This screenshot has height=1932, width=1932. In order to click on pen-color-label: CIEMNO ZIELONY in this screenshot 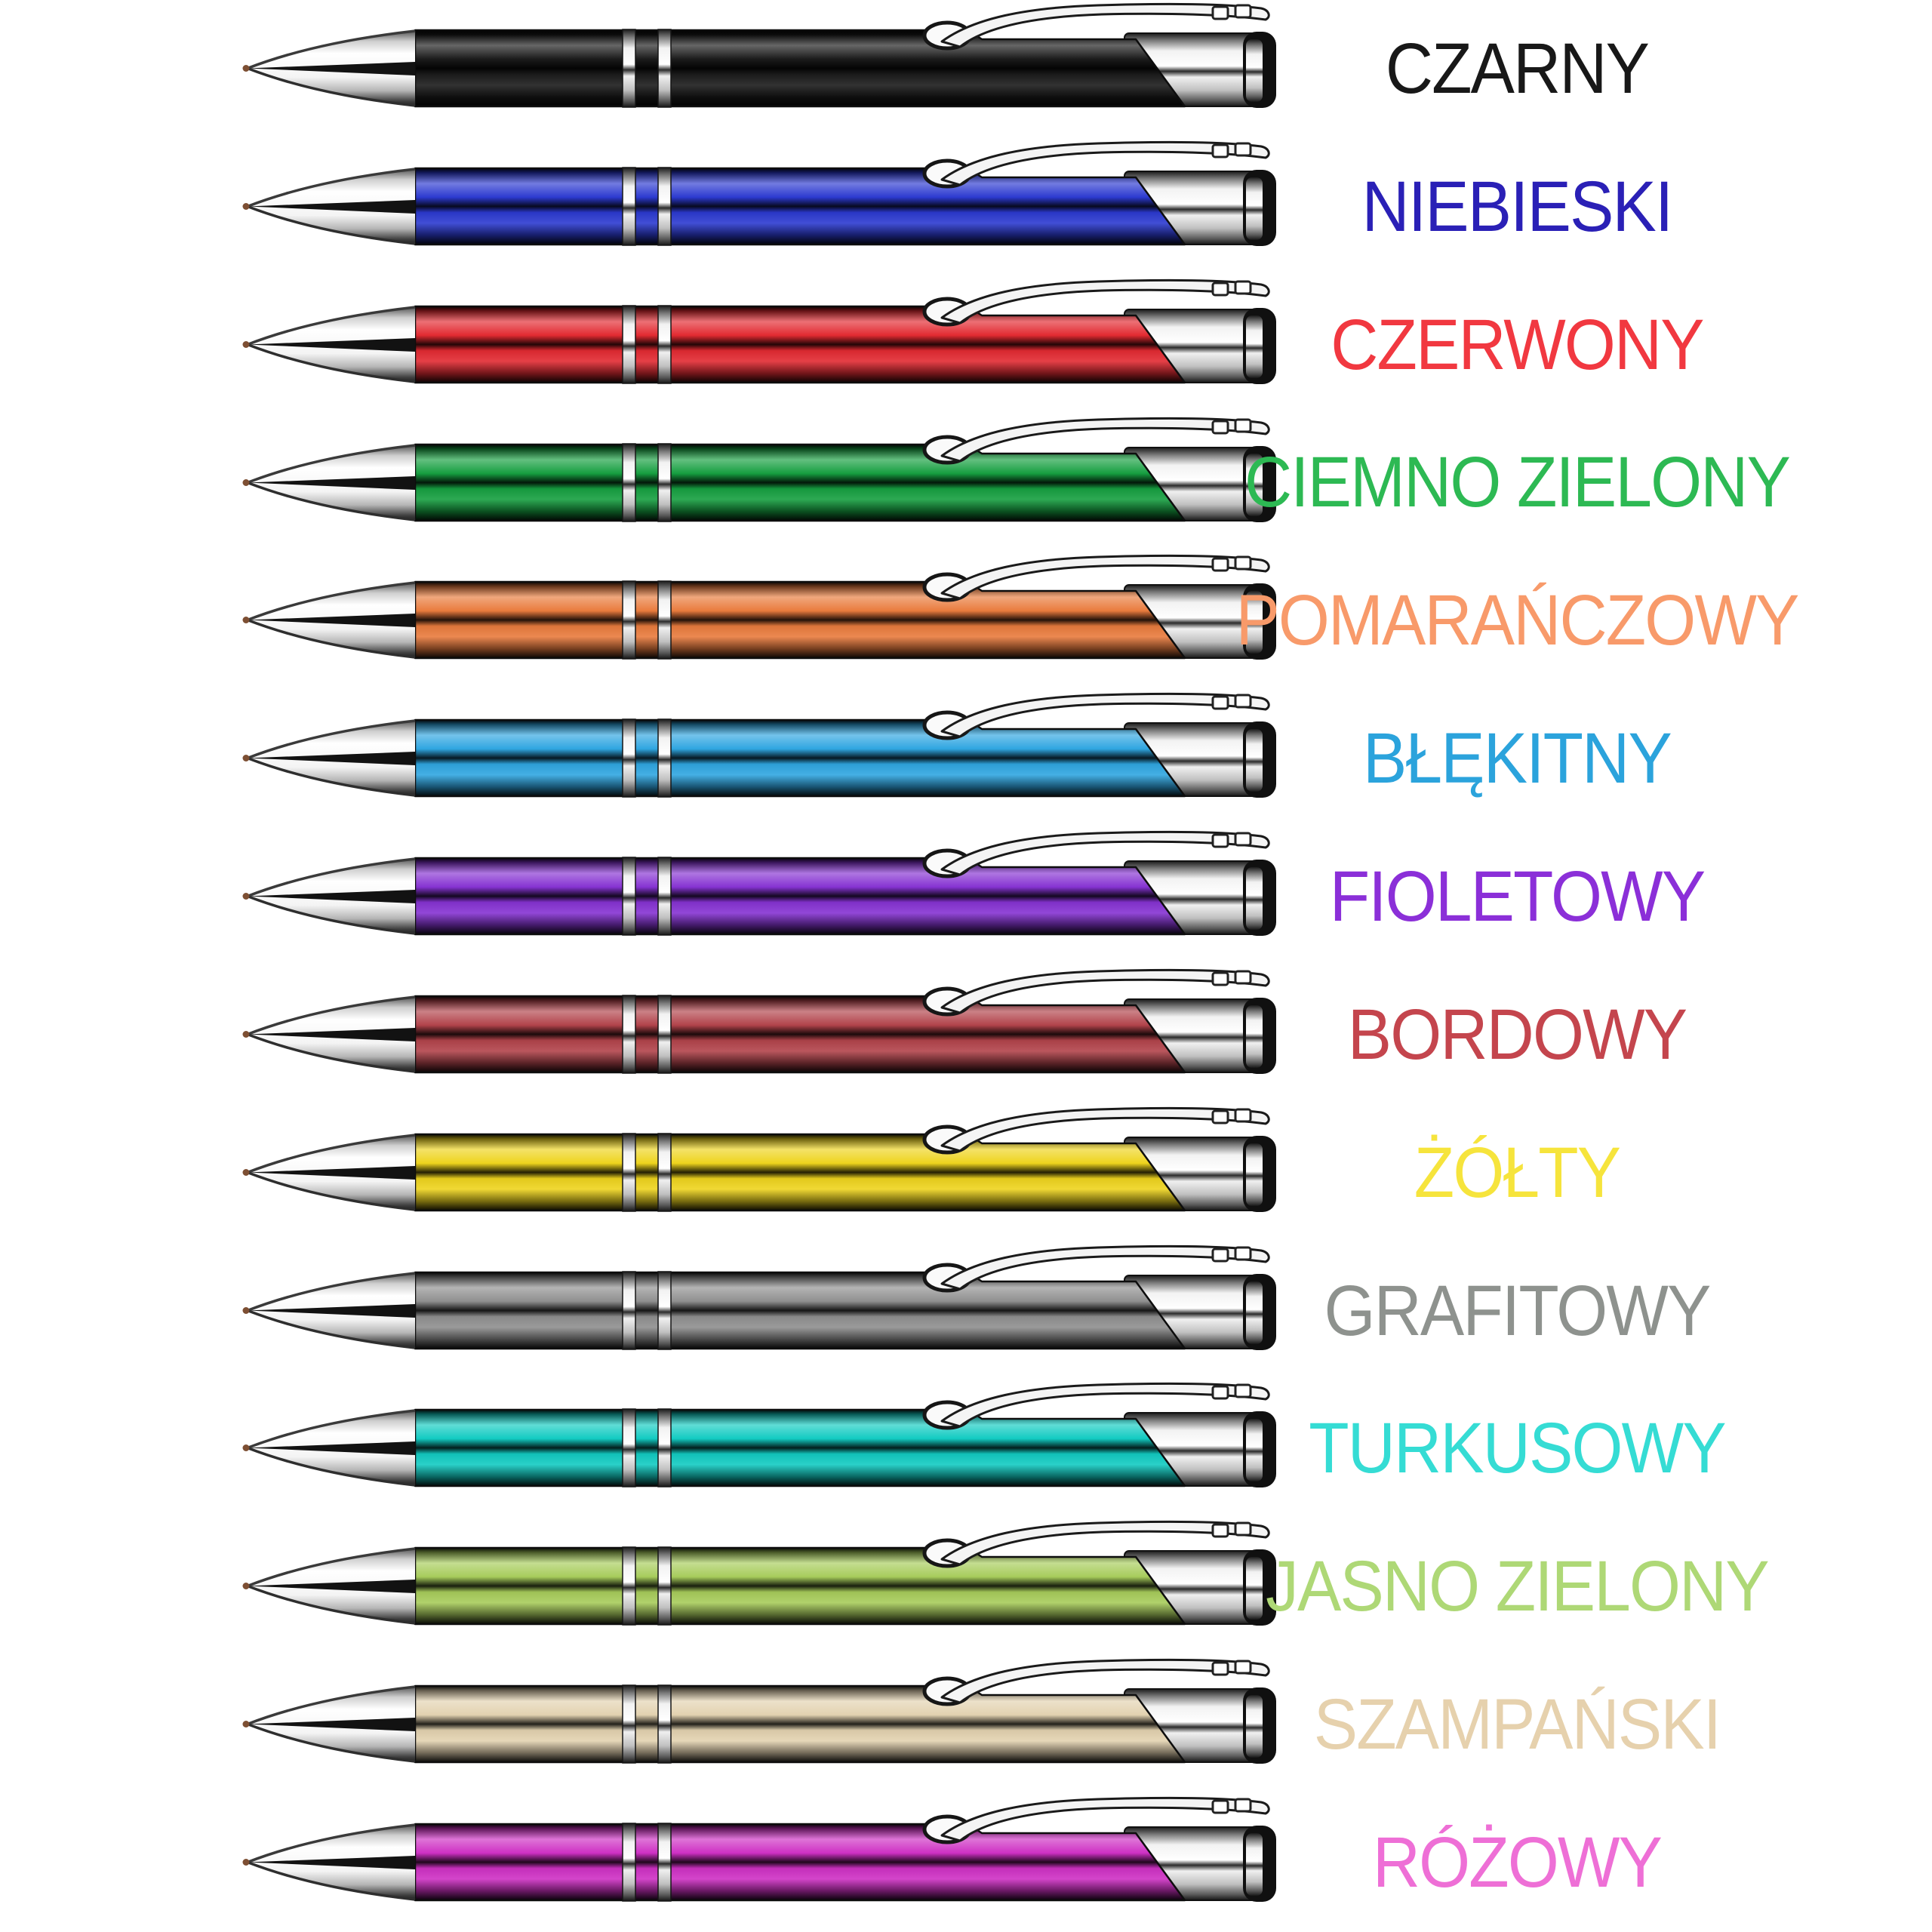, I will do `click(1517, 482)`.